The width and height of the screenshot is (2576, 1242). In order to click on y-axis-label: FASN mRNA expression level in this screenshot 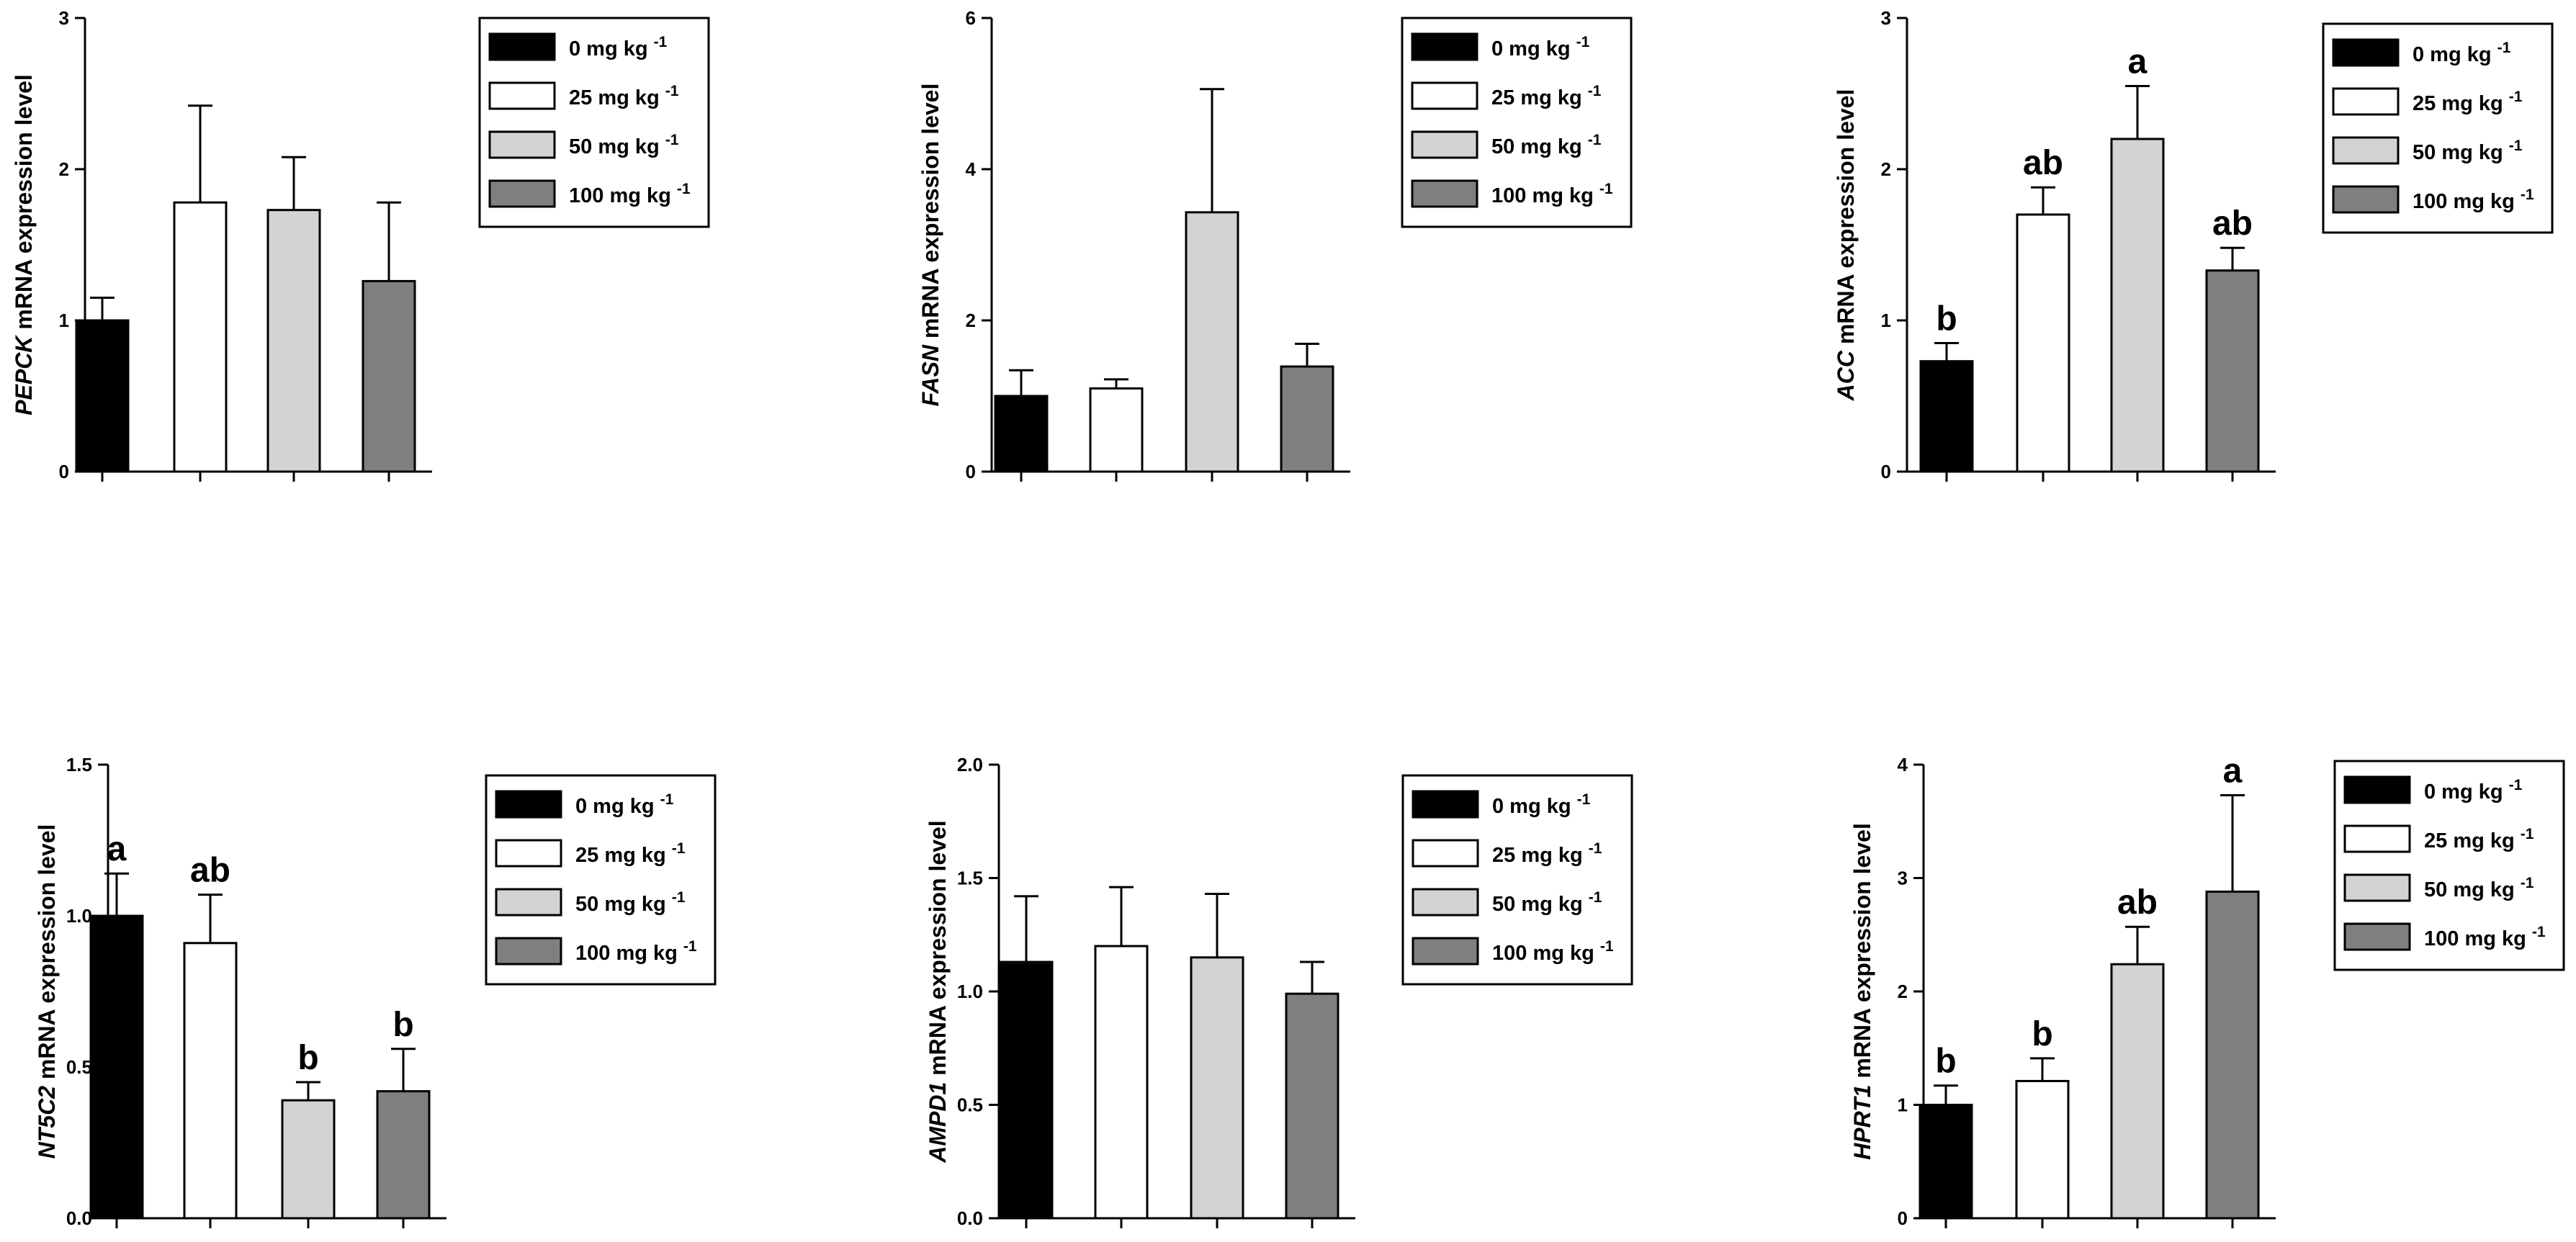, I will do `click(930, 245)`.